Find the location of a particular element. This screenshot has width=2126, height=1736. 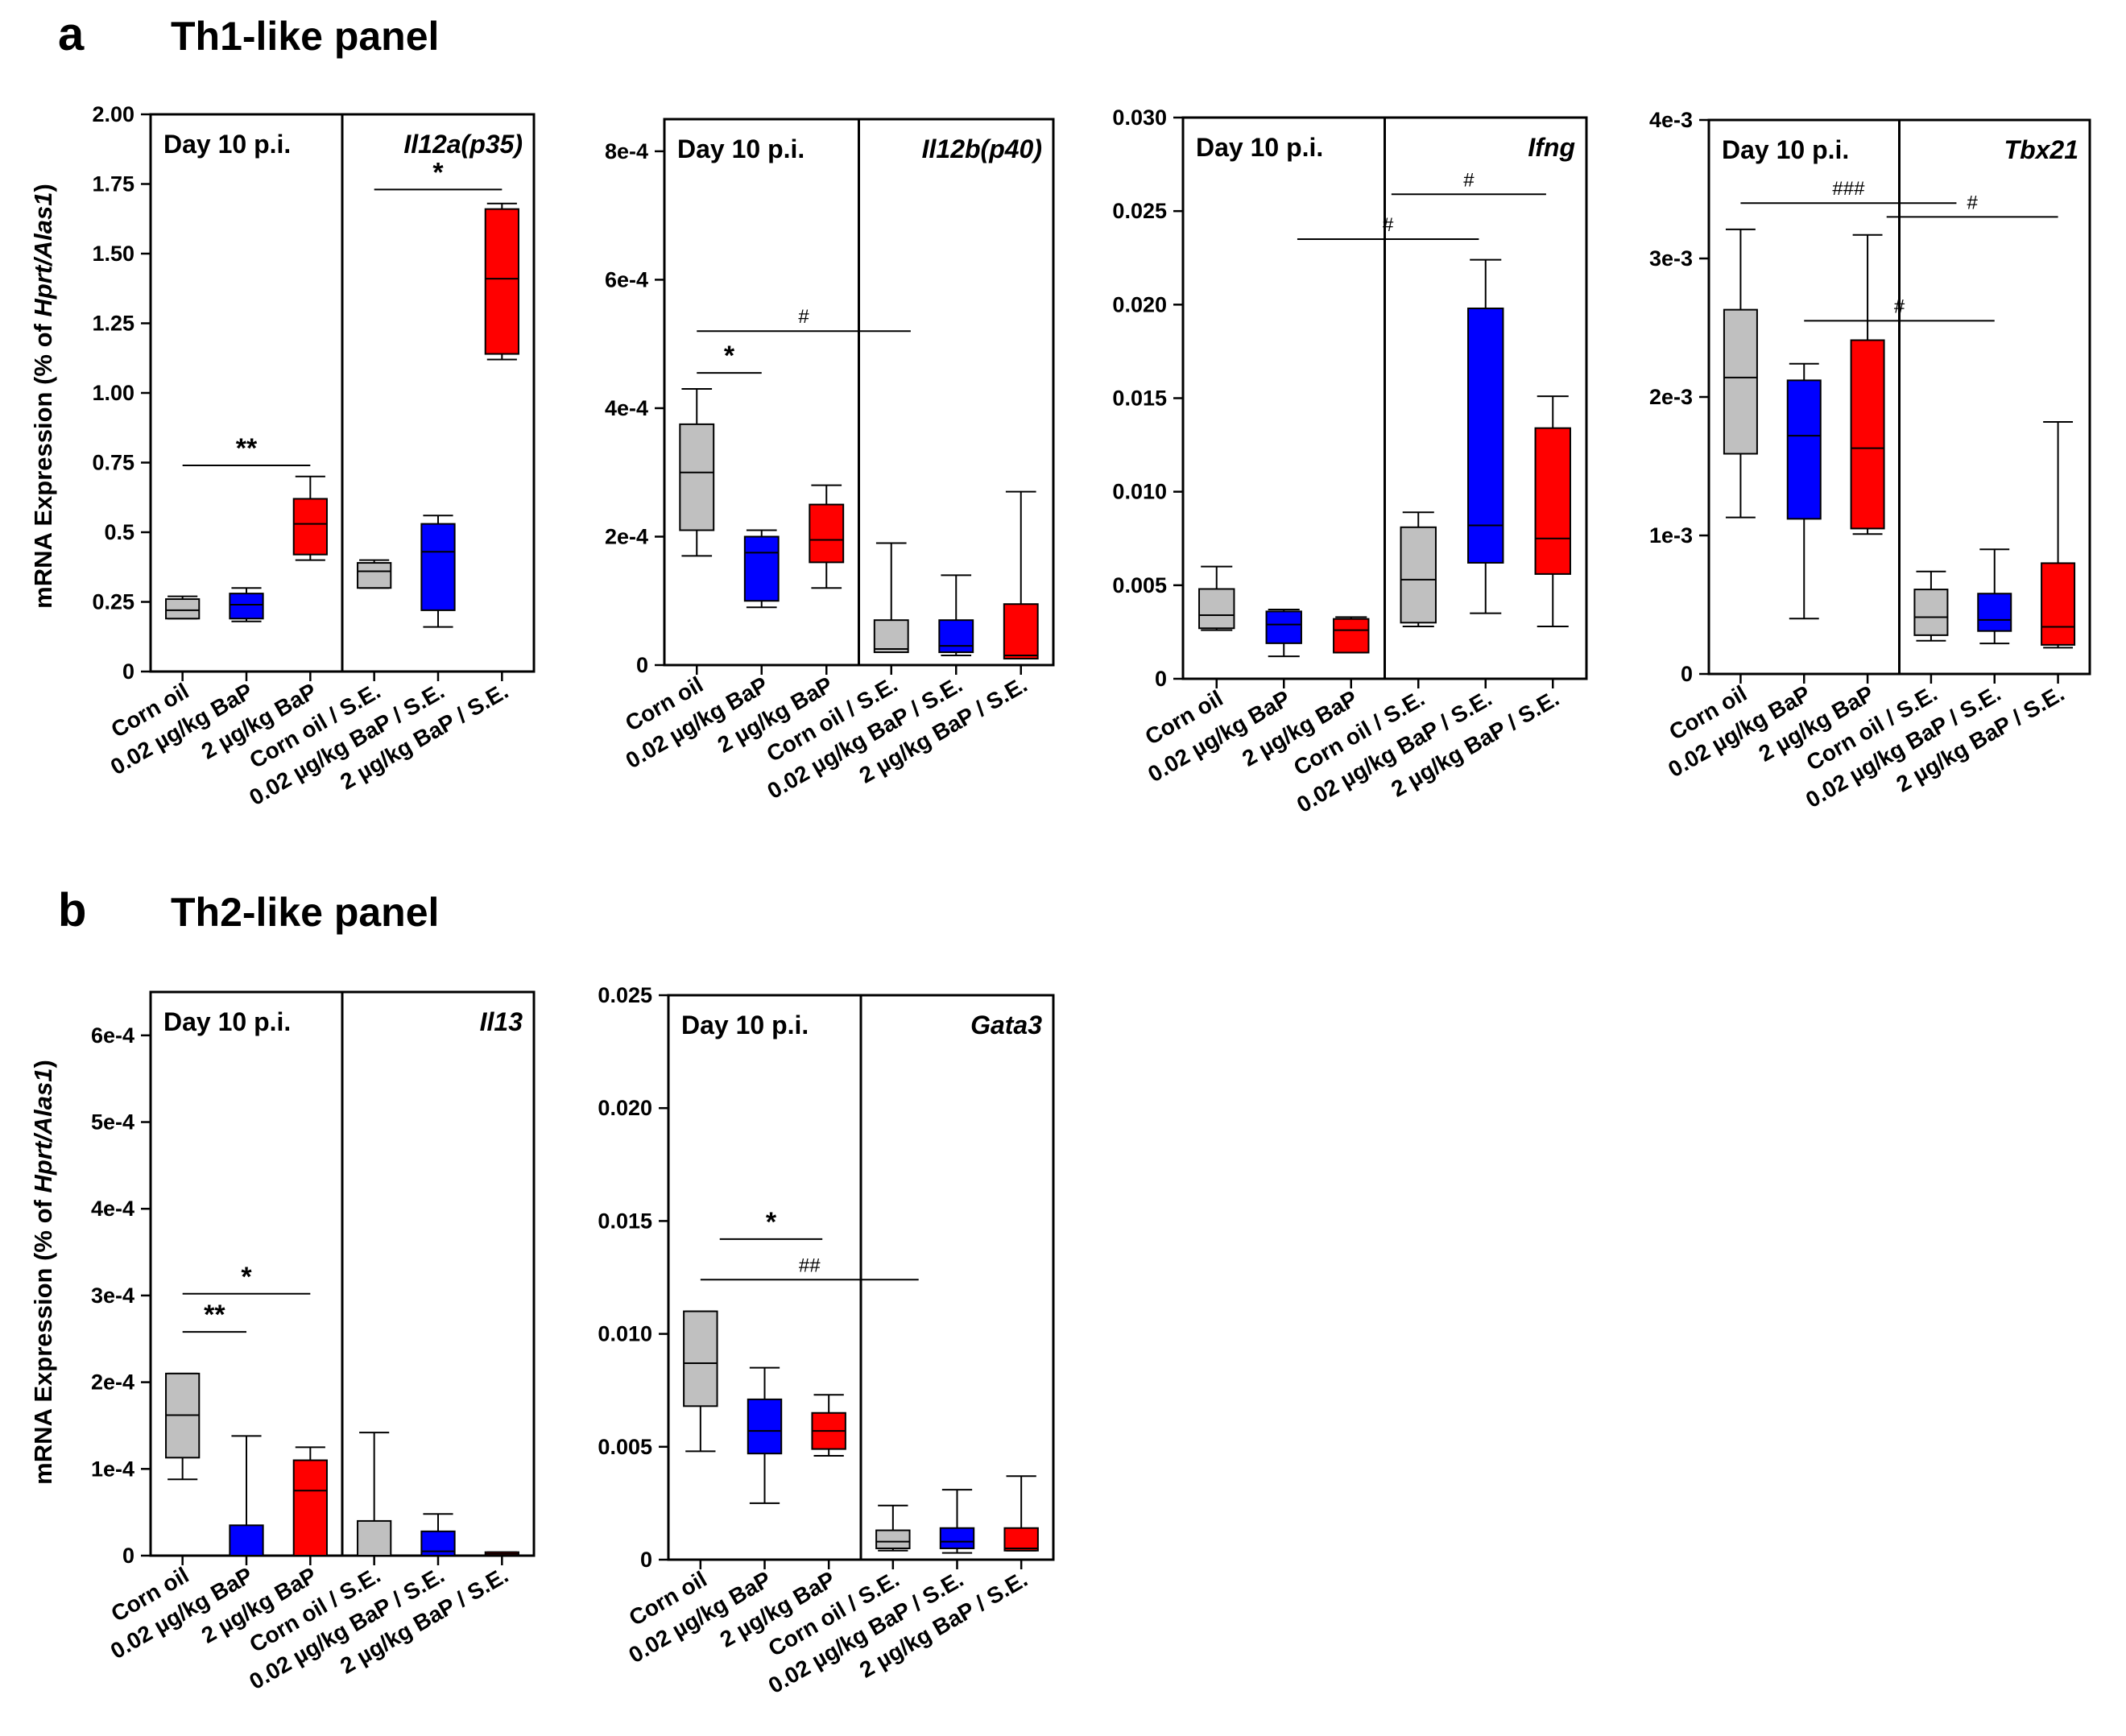

gene-title: Gata3 is located at coordinates (1006, 1025).